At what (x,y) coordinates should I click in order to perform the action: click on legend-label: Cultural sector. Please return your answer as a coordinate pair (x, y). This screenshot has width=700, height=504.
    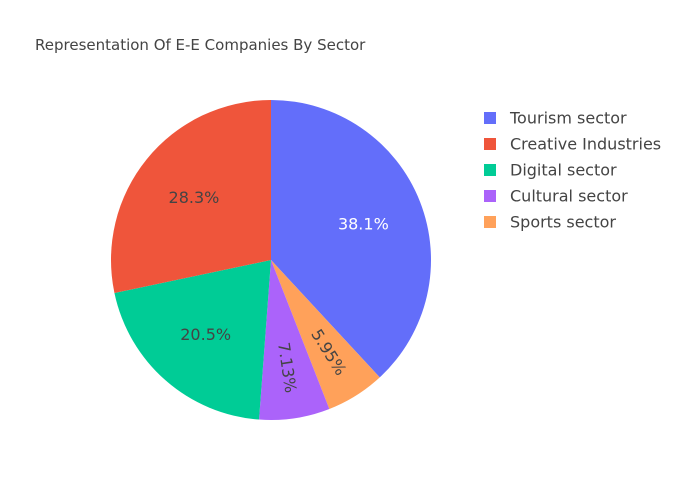
    Looking at the image, I should click on (569, 196).